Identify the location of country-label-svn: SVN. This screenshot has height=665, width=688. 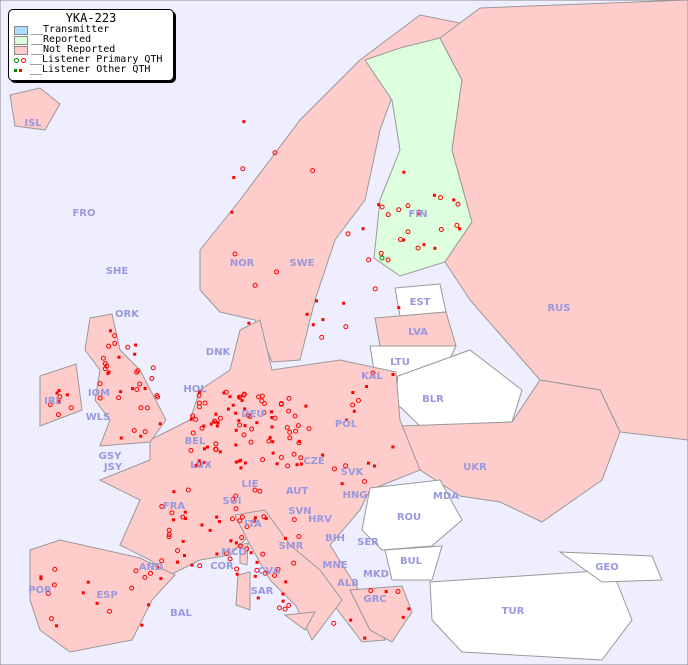
(299, 511).